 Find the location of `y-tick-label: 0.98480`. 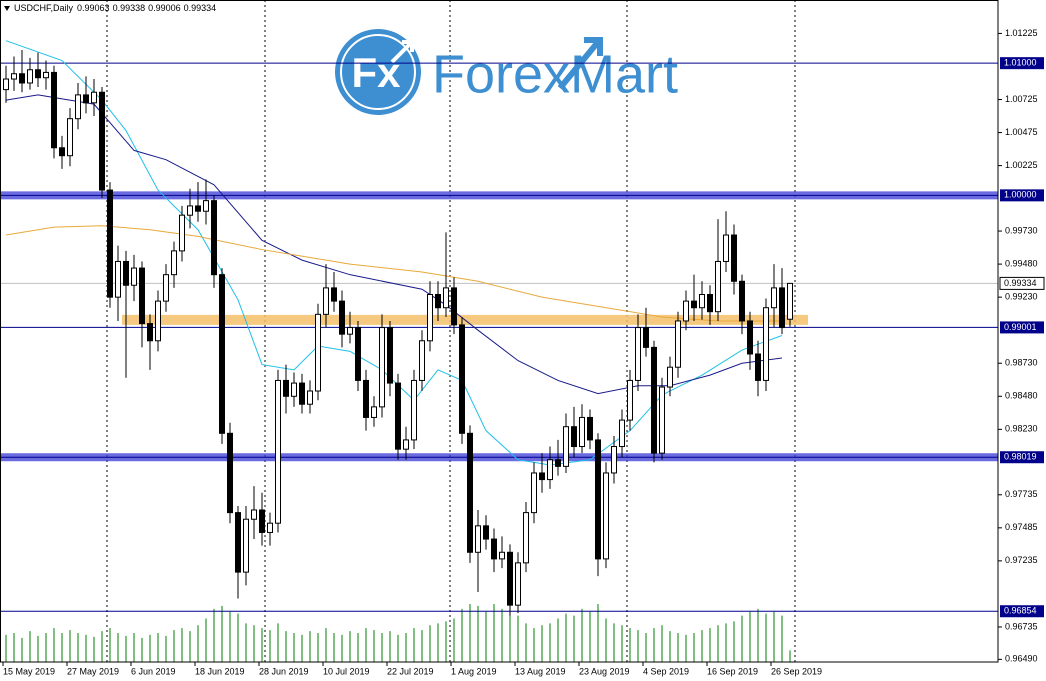

y-tick-label: 0.98480 is located at coordinates (1021, 396).